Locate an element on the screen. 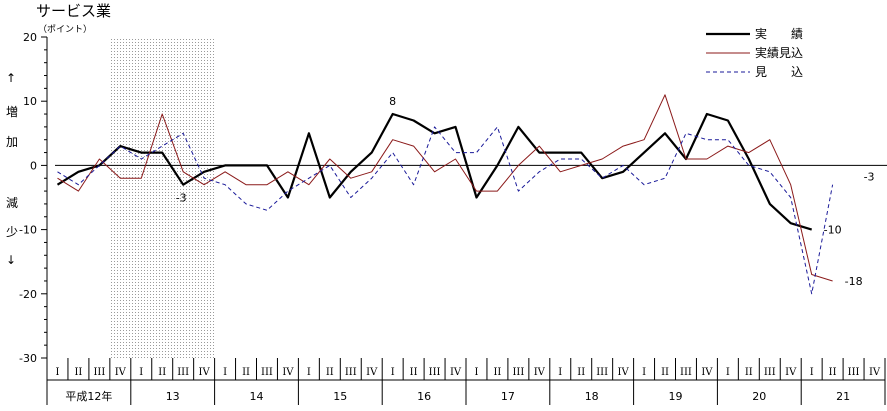  year-label: 17 is located at coordinates (508, 396).